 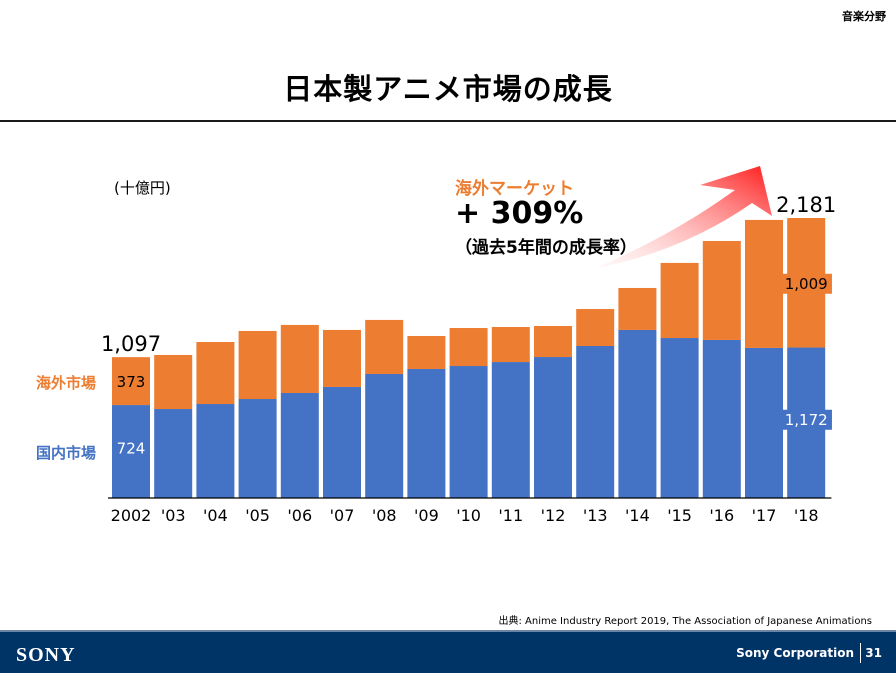 I want to click on x-tick-label: '04, so click(x=215, y=515).